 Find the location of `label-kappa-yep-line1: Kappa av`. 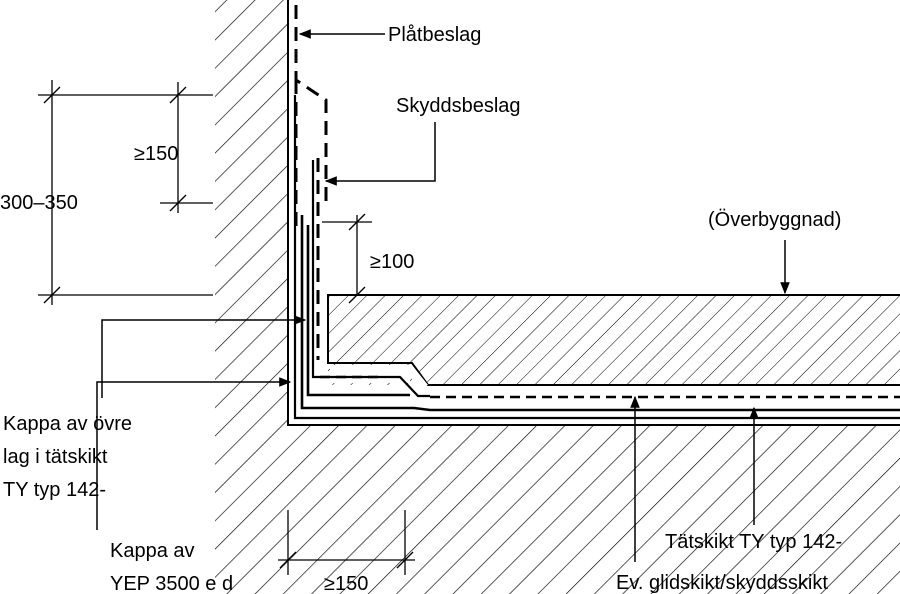

label-kappa-yep-line1: Kappa av is located at coordinates (152, 551).